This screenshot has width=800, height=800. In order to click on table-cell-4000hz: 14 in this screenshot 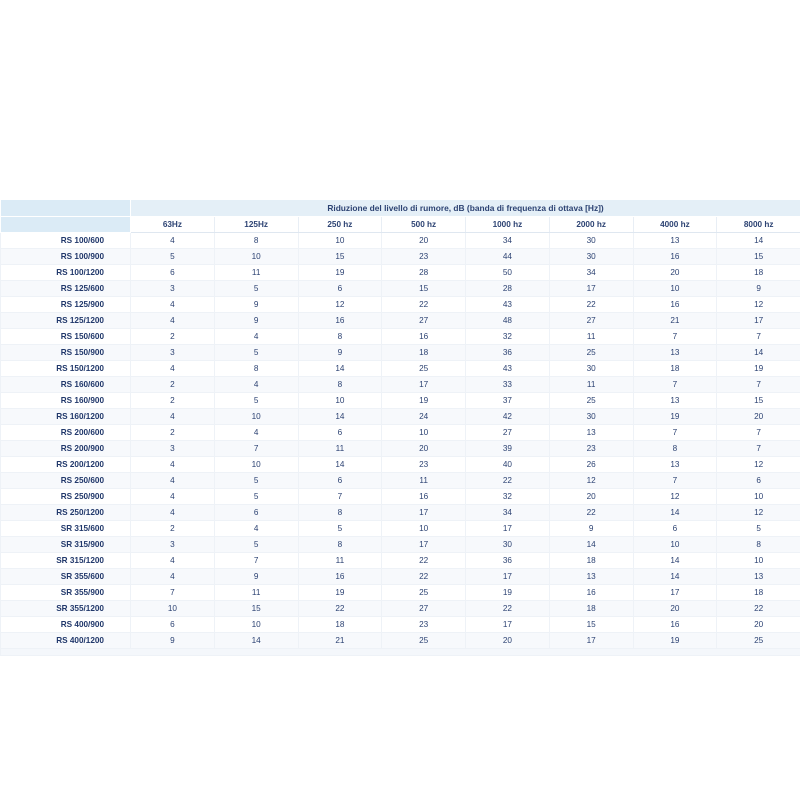, I will do `click(675, 576)`.